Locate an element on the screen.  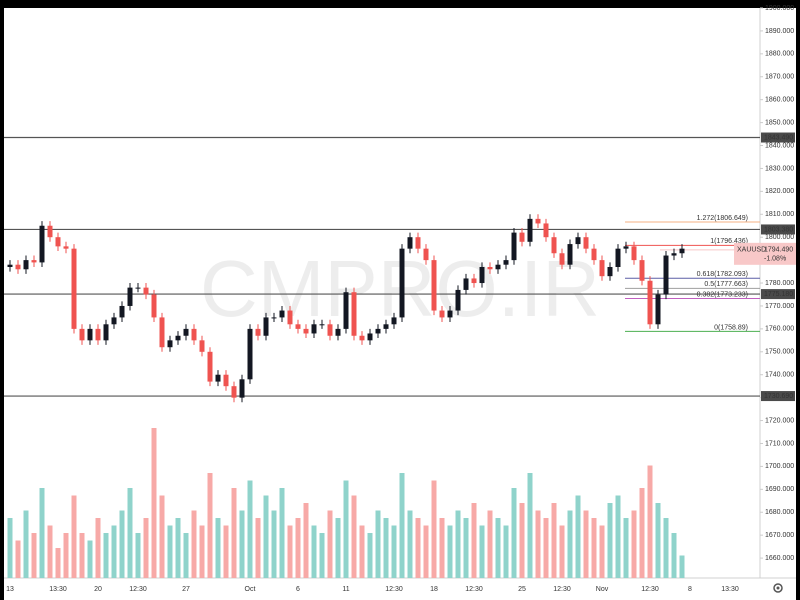
y-tick-label: 1700.000 is located at coordinates (779, 466).